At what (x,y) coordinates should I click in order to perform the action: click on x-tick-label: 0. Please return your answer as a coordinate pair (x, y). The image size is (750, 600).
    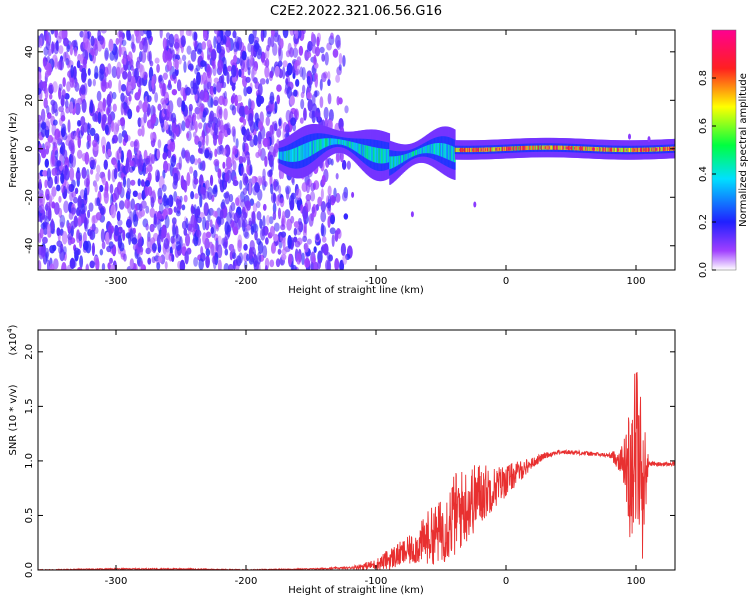
    Looking at the image, I should click on (506, 281).